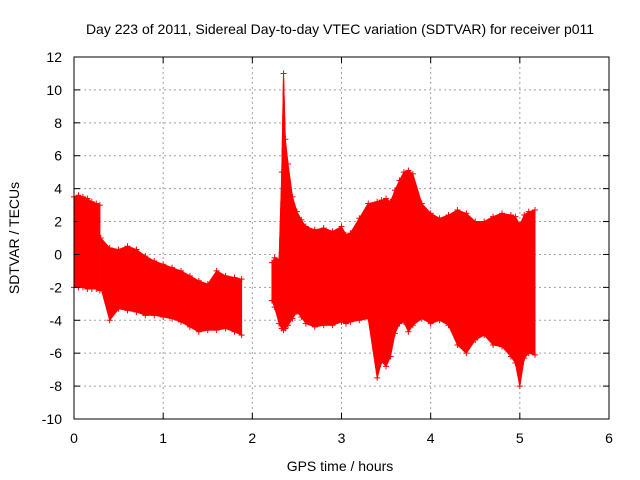 This screenshot has height=480, width=640. Describe the element at coordinates (58, 254) in the screenshot. I see `y-tick-label: 0` at that location.